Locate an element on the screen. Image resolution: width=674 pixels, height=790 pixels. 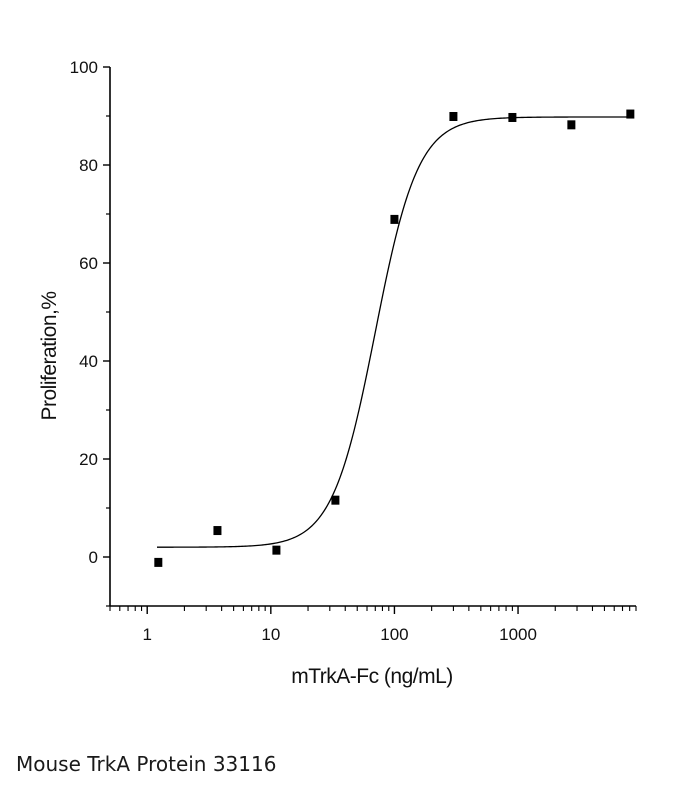
figure-caption: Mouse TrkA Protein 33116 is located at coordinates (146, 764).